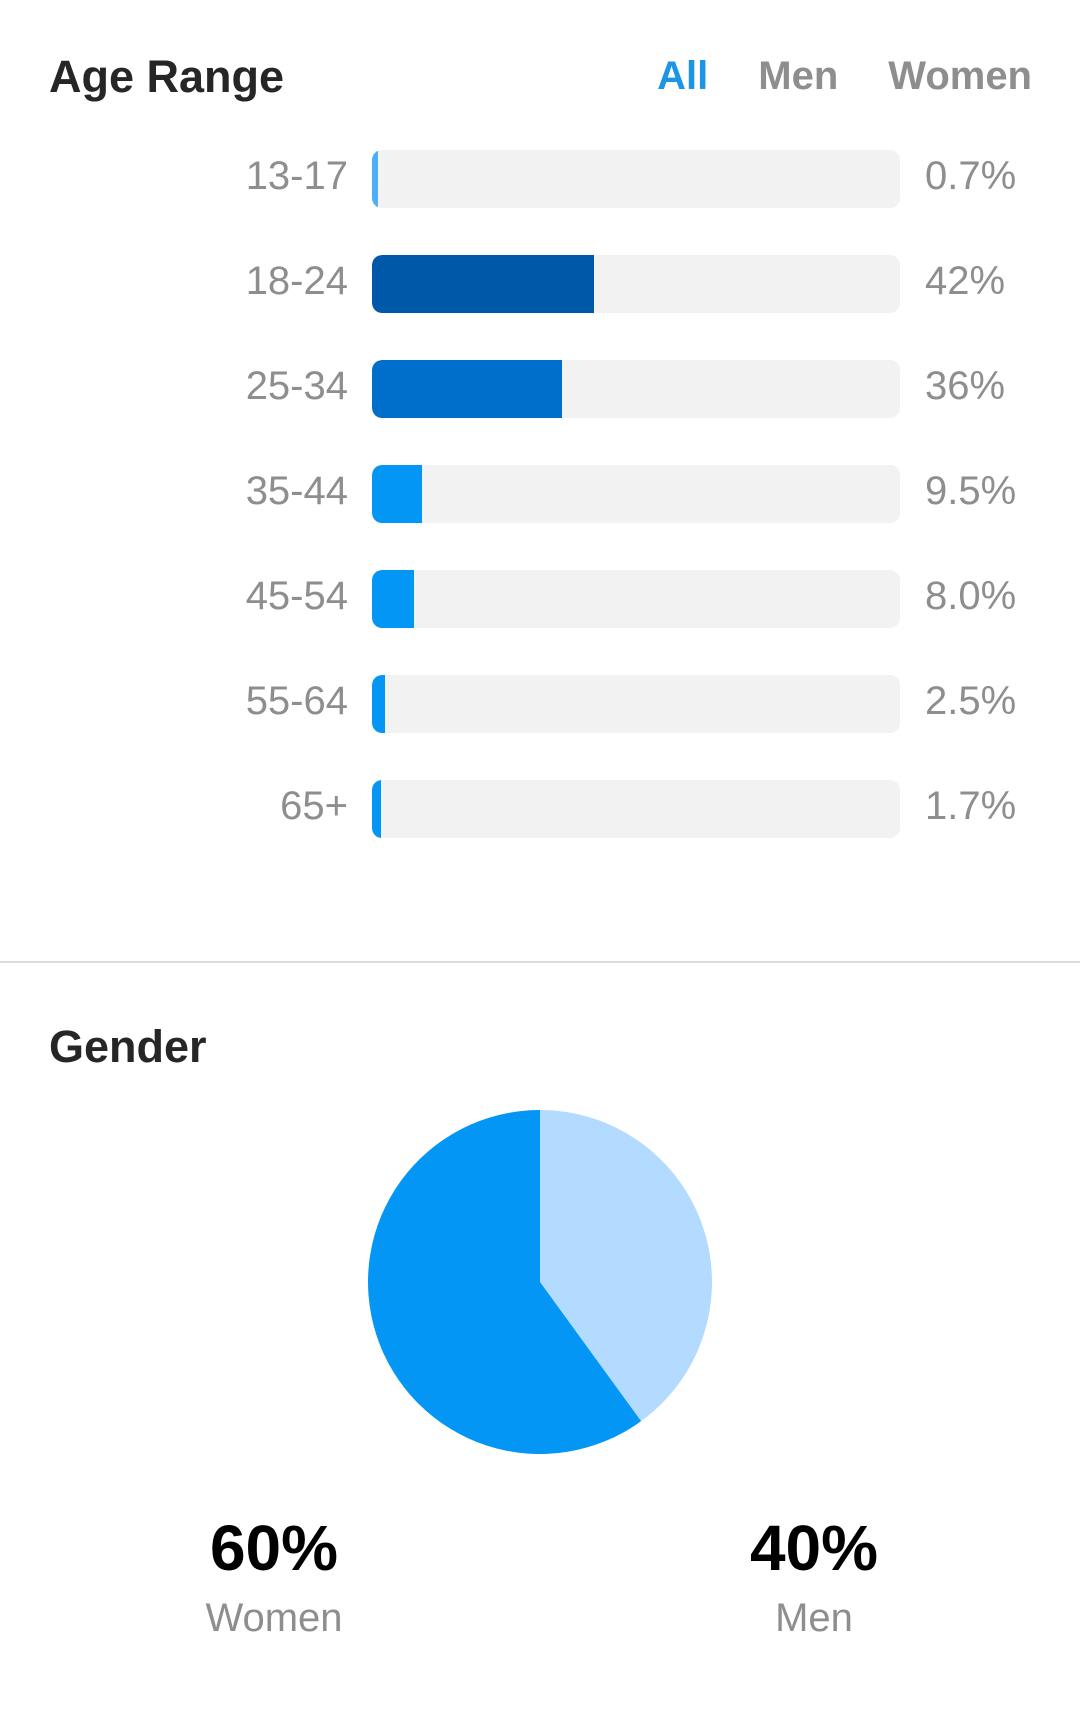 The image size is (1080, 1730). Describe the element at coordinates (971, 806) in the screenshot. I see `age-value-label: 1.7%` at that location.